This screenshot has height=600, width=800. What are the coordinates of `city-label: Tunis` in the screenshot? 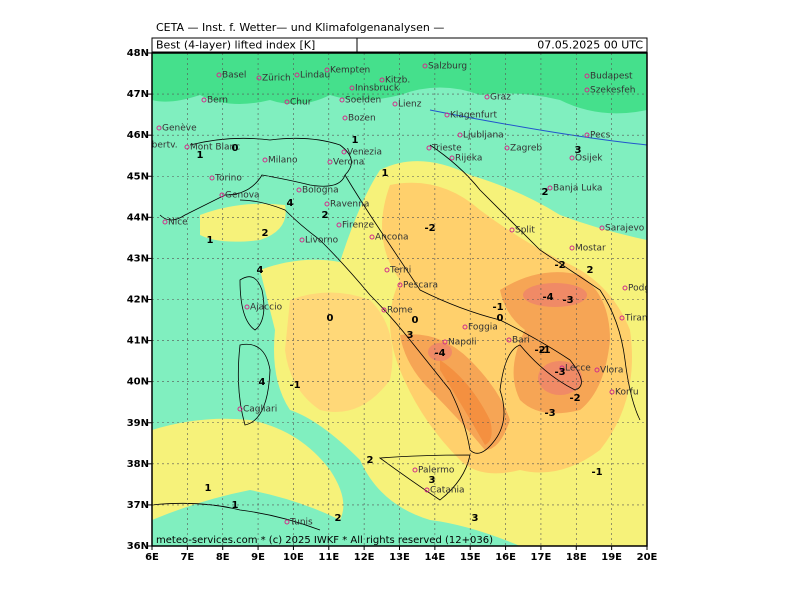 It's located at (301, 523).